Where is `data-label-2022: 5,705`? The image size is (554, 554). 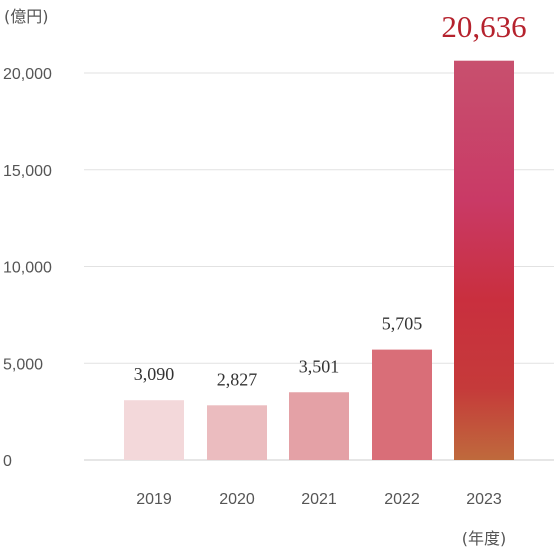
data-label-2022: 5,705 is located at coordinates (402, 324).